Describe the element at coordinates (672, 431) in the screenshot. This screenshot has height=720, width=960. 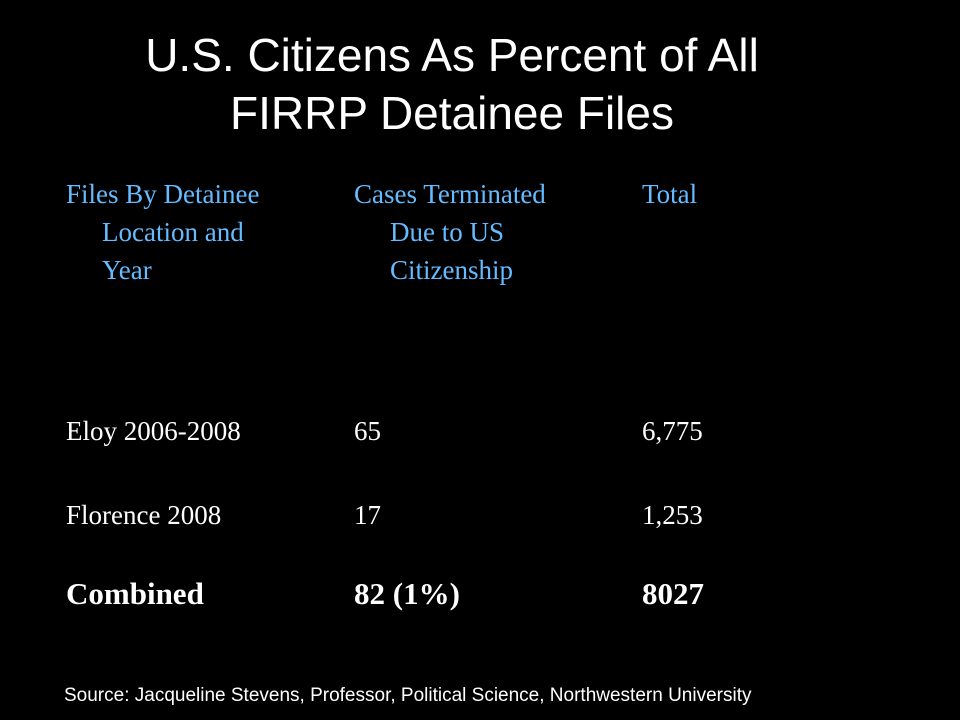
I see `row-eloy-total: 6,775` at that location.